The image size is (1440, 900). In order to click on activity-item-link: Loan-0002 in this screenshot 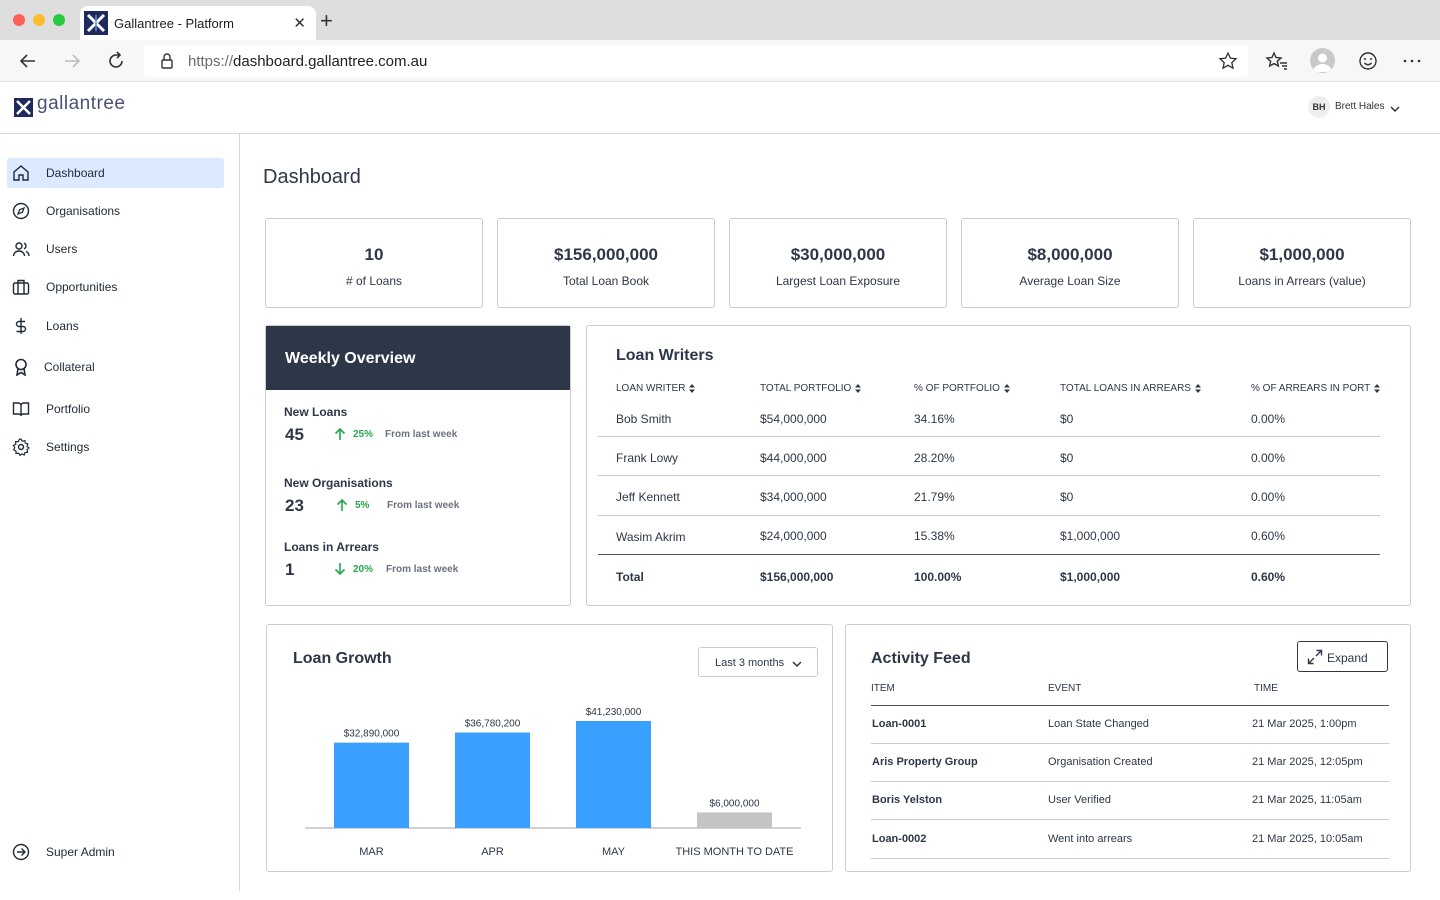, I will do `click(899, 839)`.